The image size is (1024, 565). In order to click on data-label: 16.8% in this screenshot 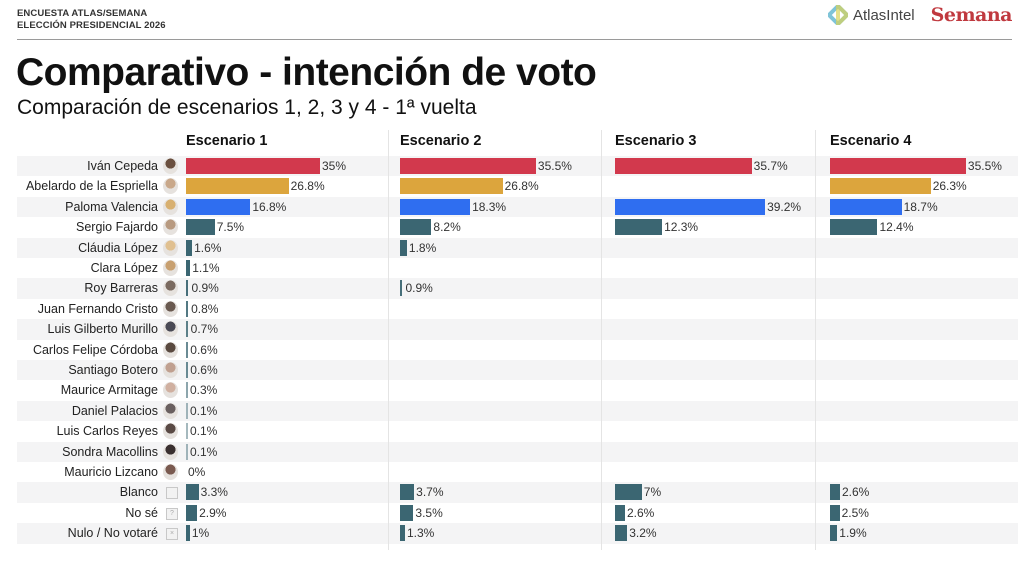, I will do `click(269, 206)`.